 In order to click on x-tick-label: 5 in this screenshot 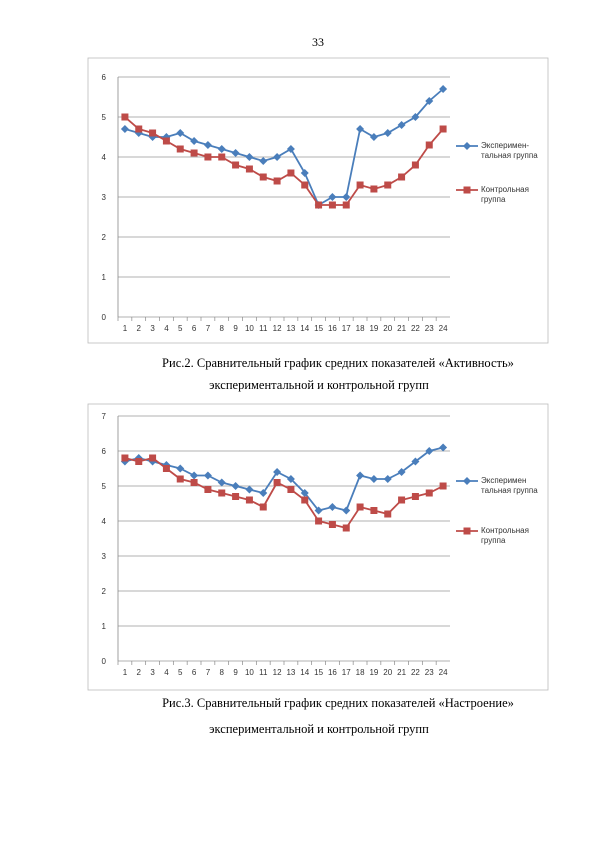, I will do `click(180, 672)`.